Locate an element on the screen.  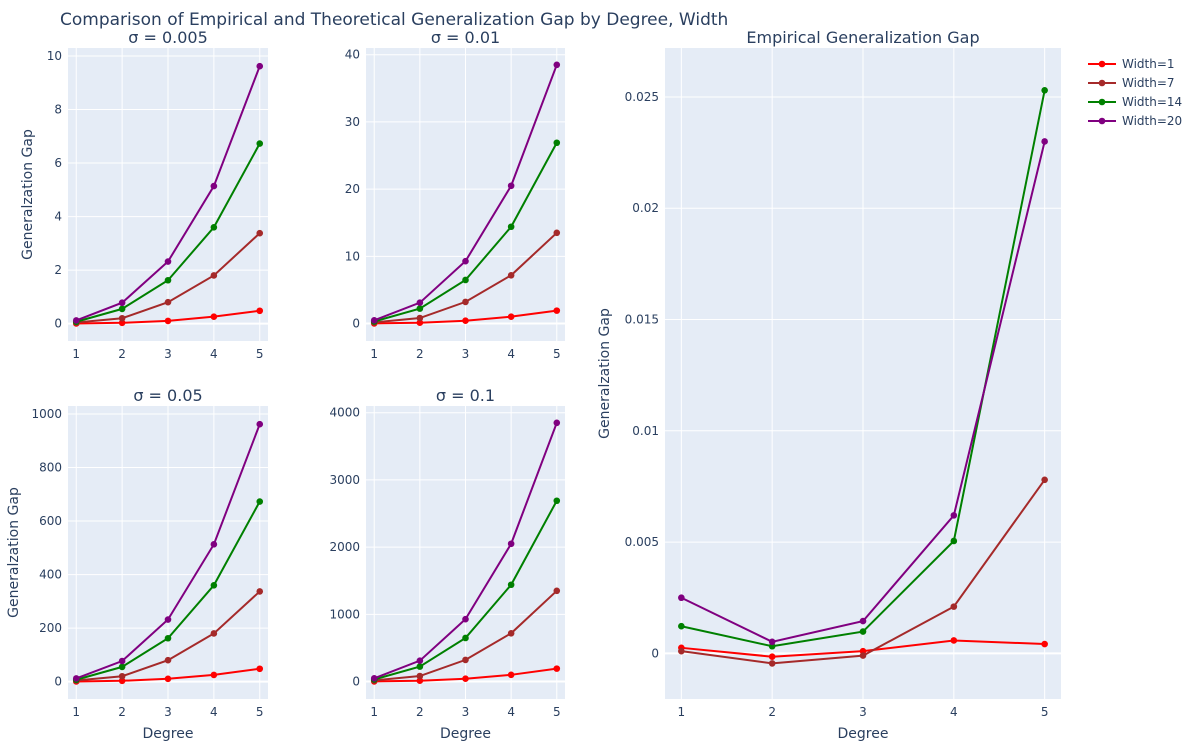
y-tick-label: 0.01 is located at coordinates (645, 431).